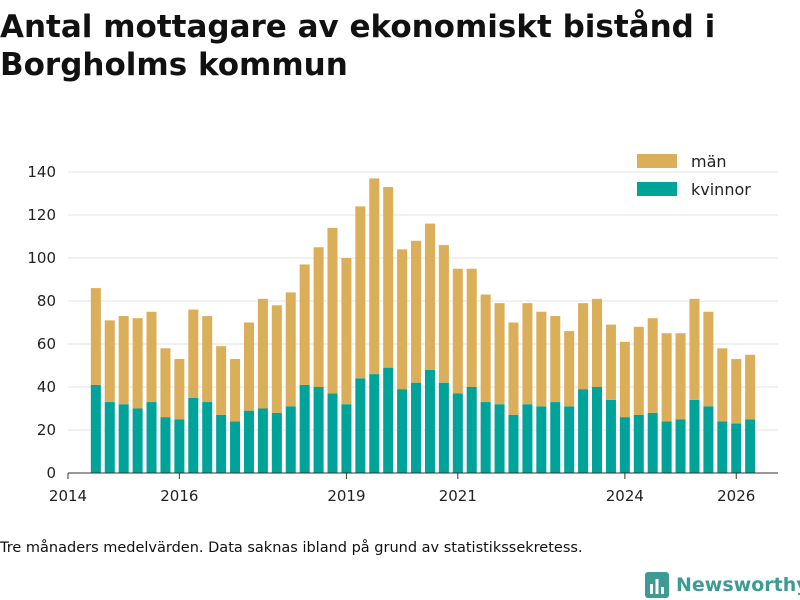 Image resolution: width=800 pixels, height=600 pixels. Describe the element at coordinates (46, 430) in the screenshot. I see `y-tick-label: 20` at that location.